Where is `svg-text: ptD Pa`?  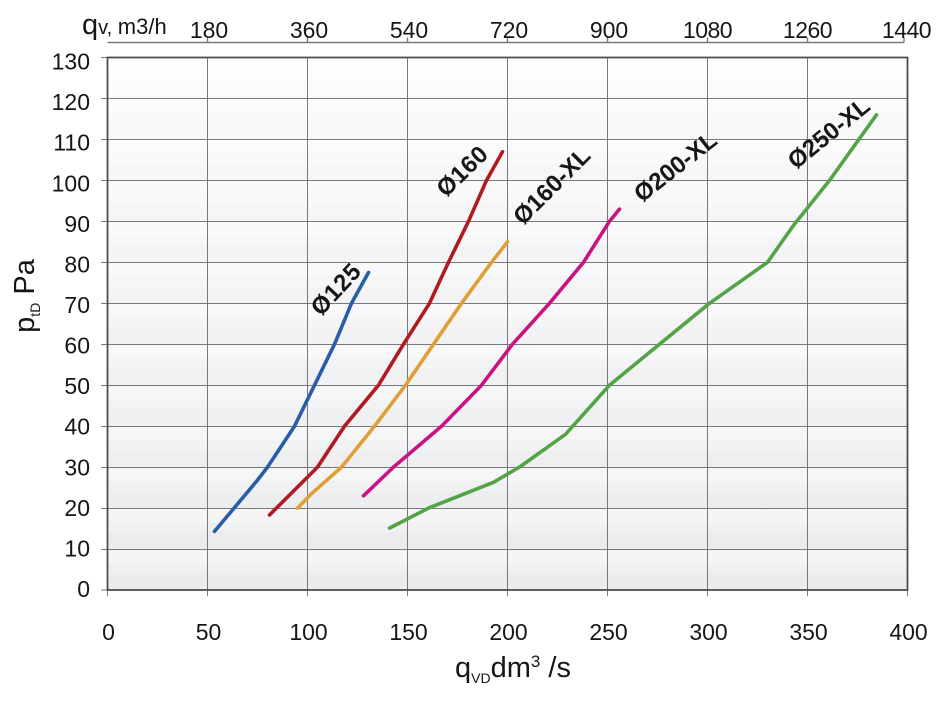 svg-text: ptD Pa is located at coordinates (26, 295).